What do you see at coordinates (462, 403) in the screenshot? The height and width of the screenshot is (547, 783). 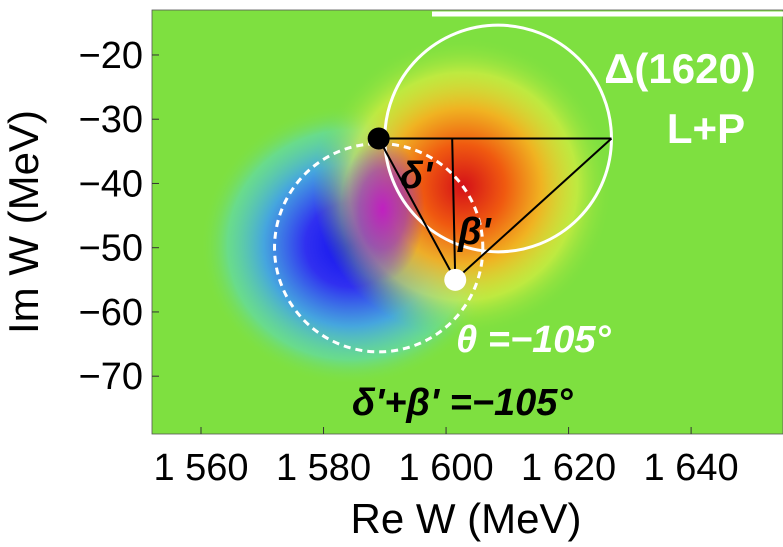 I see `sum-annotation: δ'+β' =−105°` at bounding box center [462, 403].